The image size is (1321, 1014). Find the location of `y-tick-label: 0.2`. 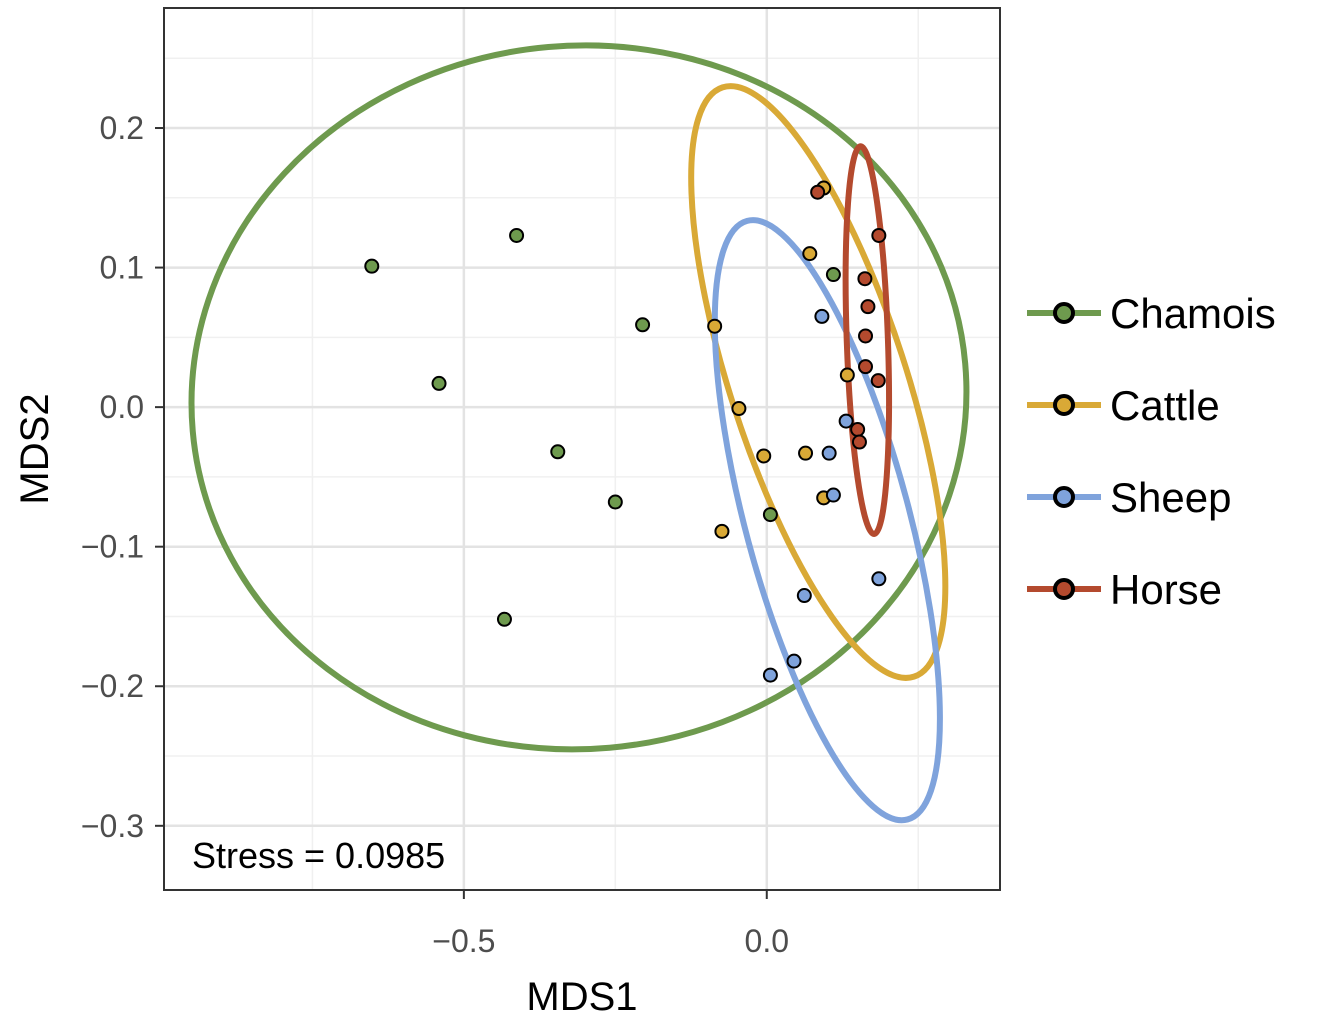

y-tick-label: 0.2 is located at coordinates (122, 128).